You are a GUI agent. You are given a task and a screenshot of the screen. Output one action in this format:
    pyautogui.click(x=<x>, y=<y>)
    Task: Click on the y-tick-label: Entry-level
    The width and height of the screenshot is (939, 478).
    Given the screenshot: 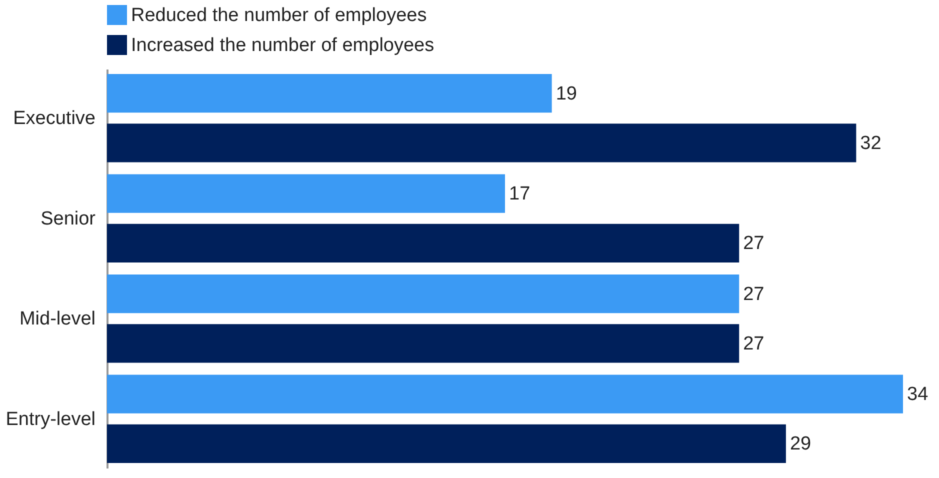 What is the action you would take?
    pyautogui.click(x=51, y=419)
    